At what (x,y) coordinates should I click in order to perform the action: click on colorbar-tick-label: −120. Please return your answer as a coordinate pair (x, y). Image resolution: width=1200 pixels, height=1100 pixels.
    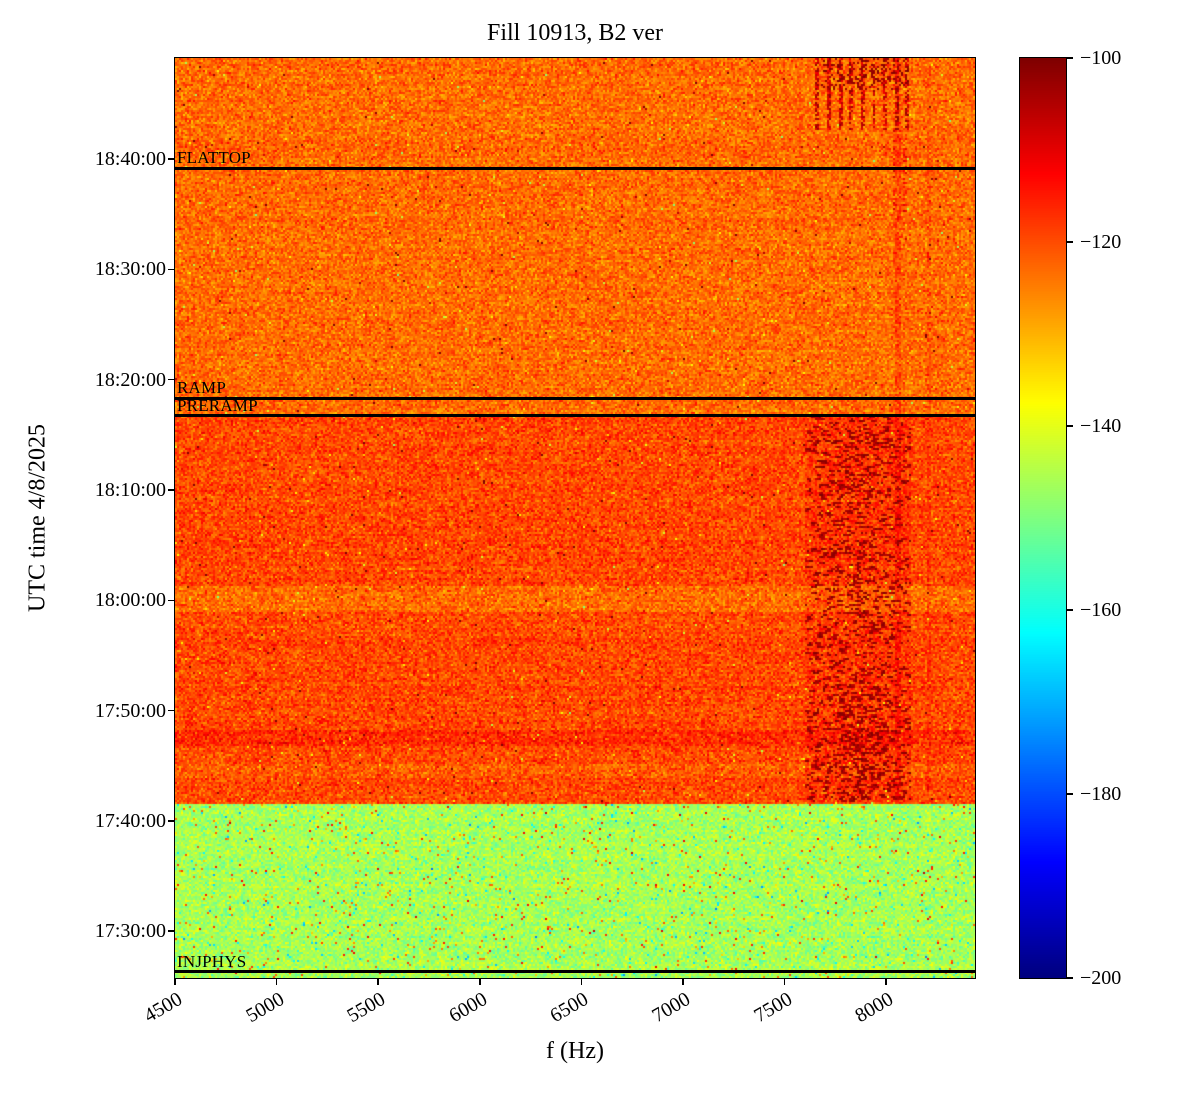
    Looking at the image, I should click on (1101, 242).